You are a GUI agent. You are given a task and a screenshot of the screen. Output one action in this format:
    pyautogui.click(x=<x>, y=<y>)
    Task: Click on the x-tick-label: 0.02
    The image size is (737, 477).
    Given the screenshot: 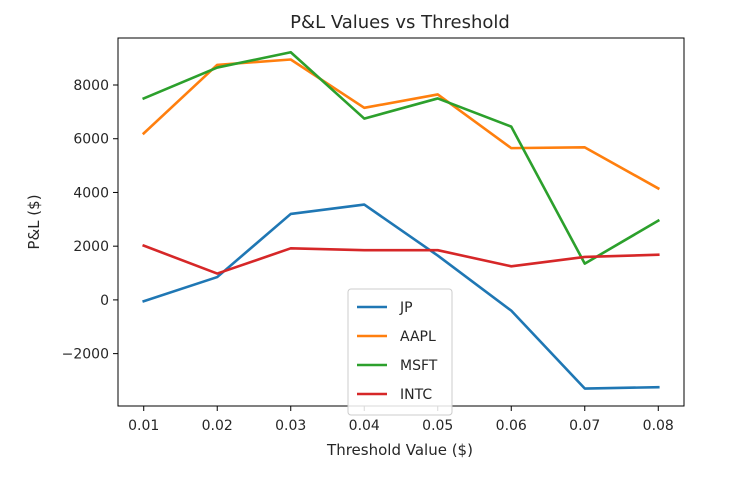 What is the action you would take?
    pyautogui.click(x=217, y=426)
    